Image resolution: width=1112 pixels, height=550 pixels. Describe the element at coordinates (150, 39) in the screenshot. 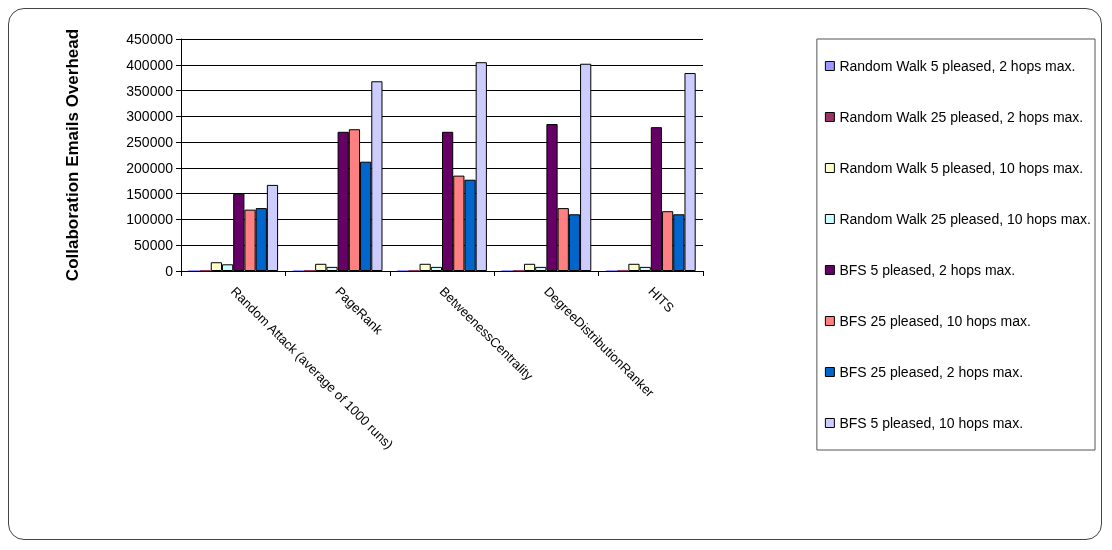

I see `y-tick-label: 450000` at that location.